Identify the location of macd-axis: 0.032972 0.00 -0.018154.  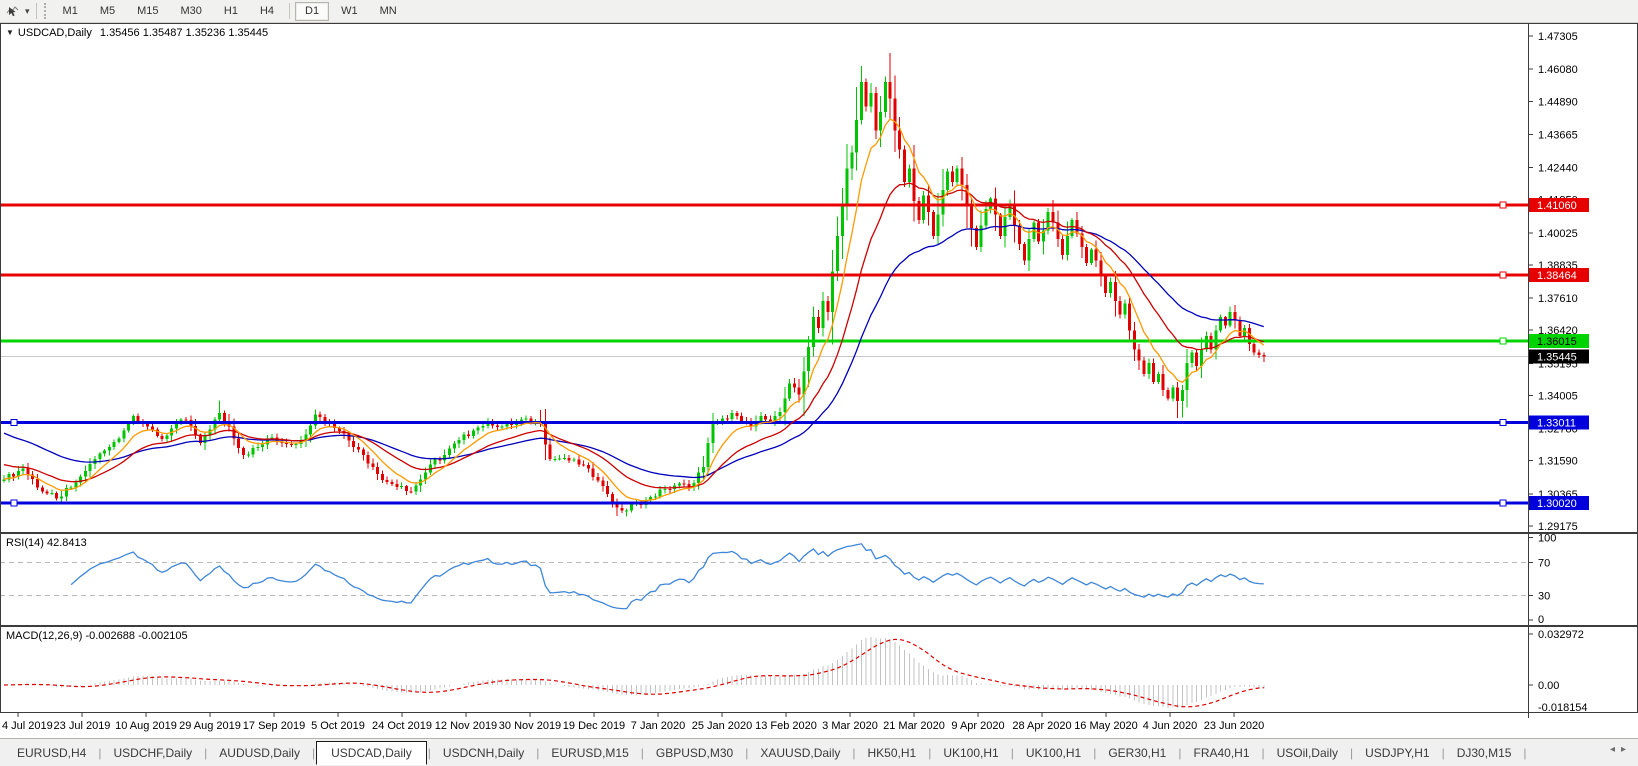
(1558, 669).